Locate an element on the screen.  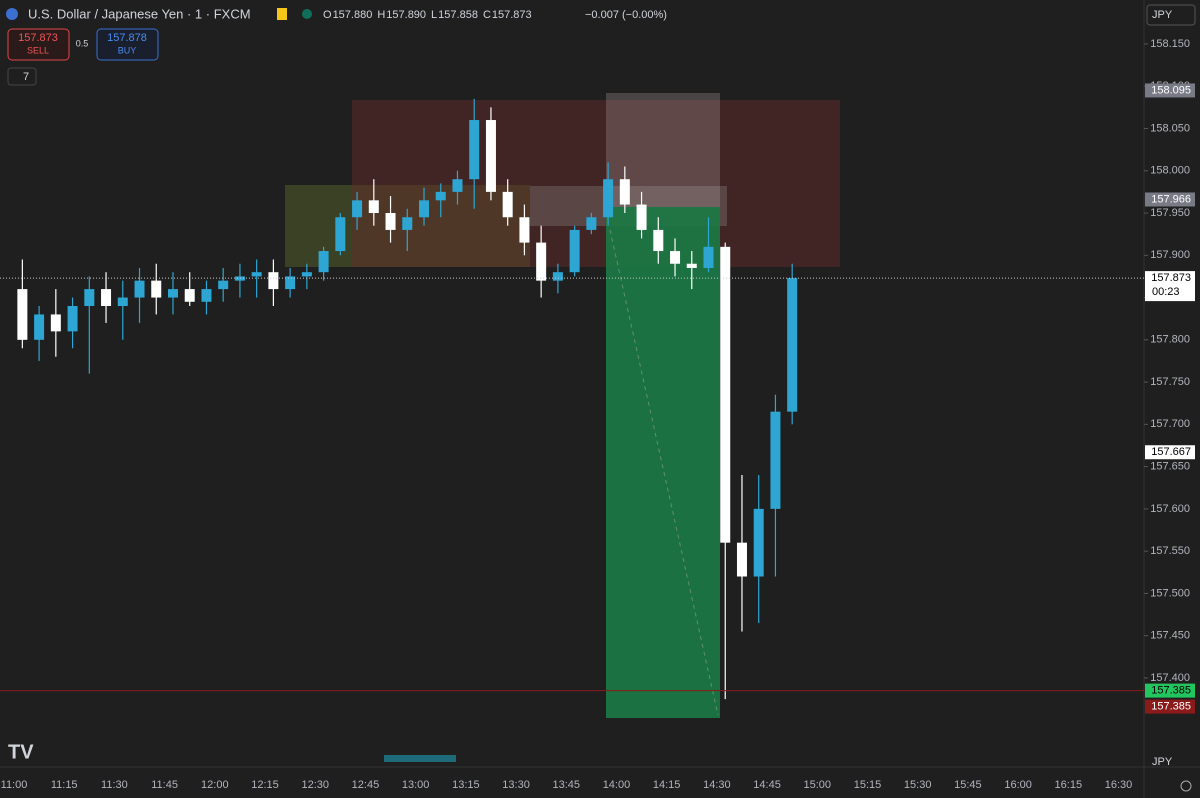
y-tick-label: 157.550 is located at coordinates (1170, 551).